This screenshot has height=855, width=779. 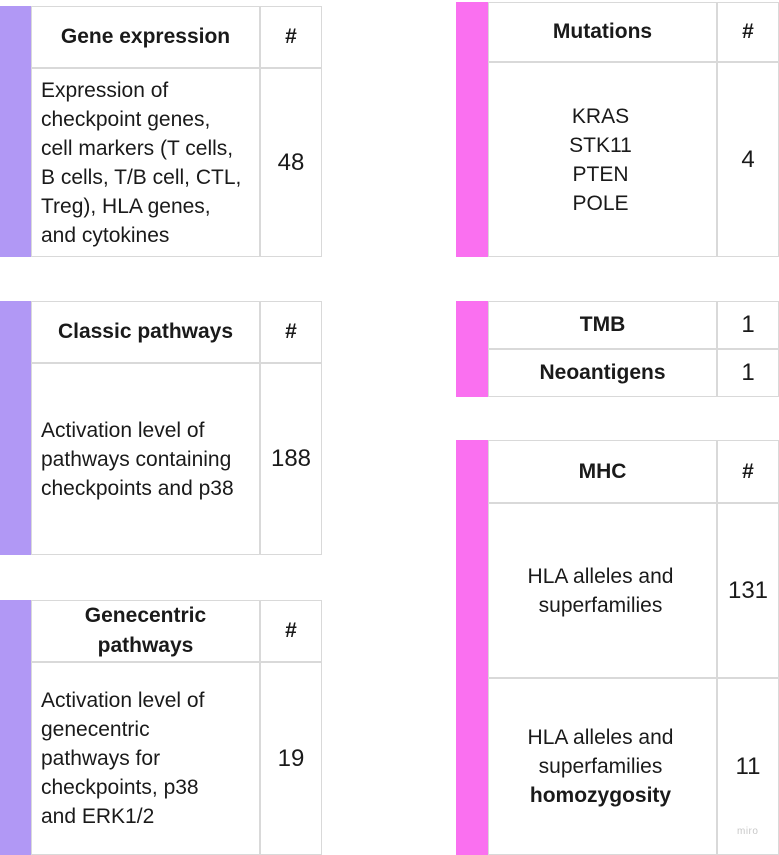 I want to click on tmb-label: TMB, so click(x=602, y=324).